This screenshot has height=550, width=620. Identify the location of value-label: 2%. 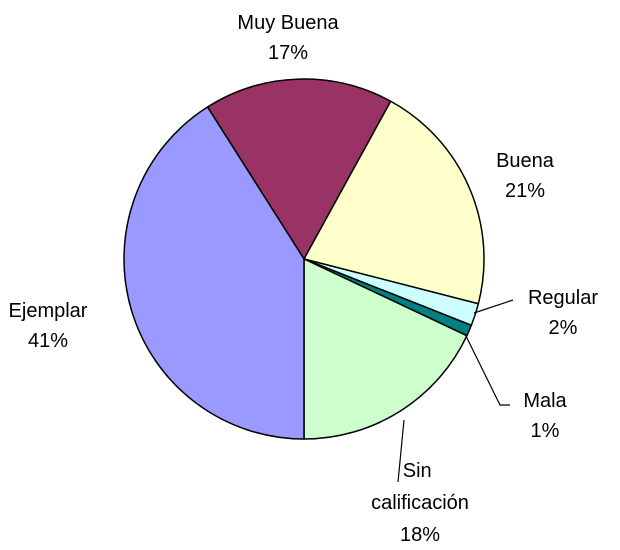
(563, 328).